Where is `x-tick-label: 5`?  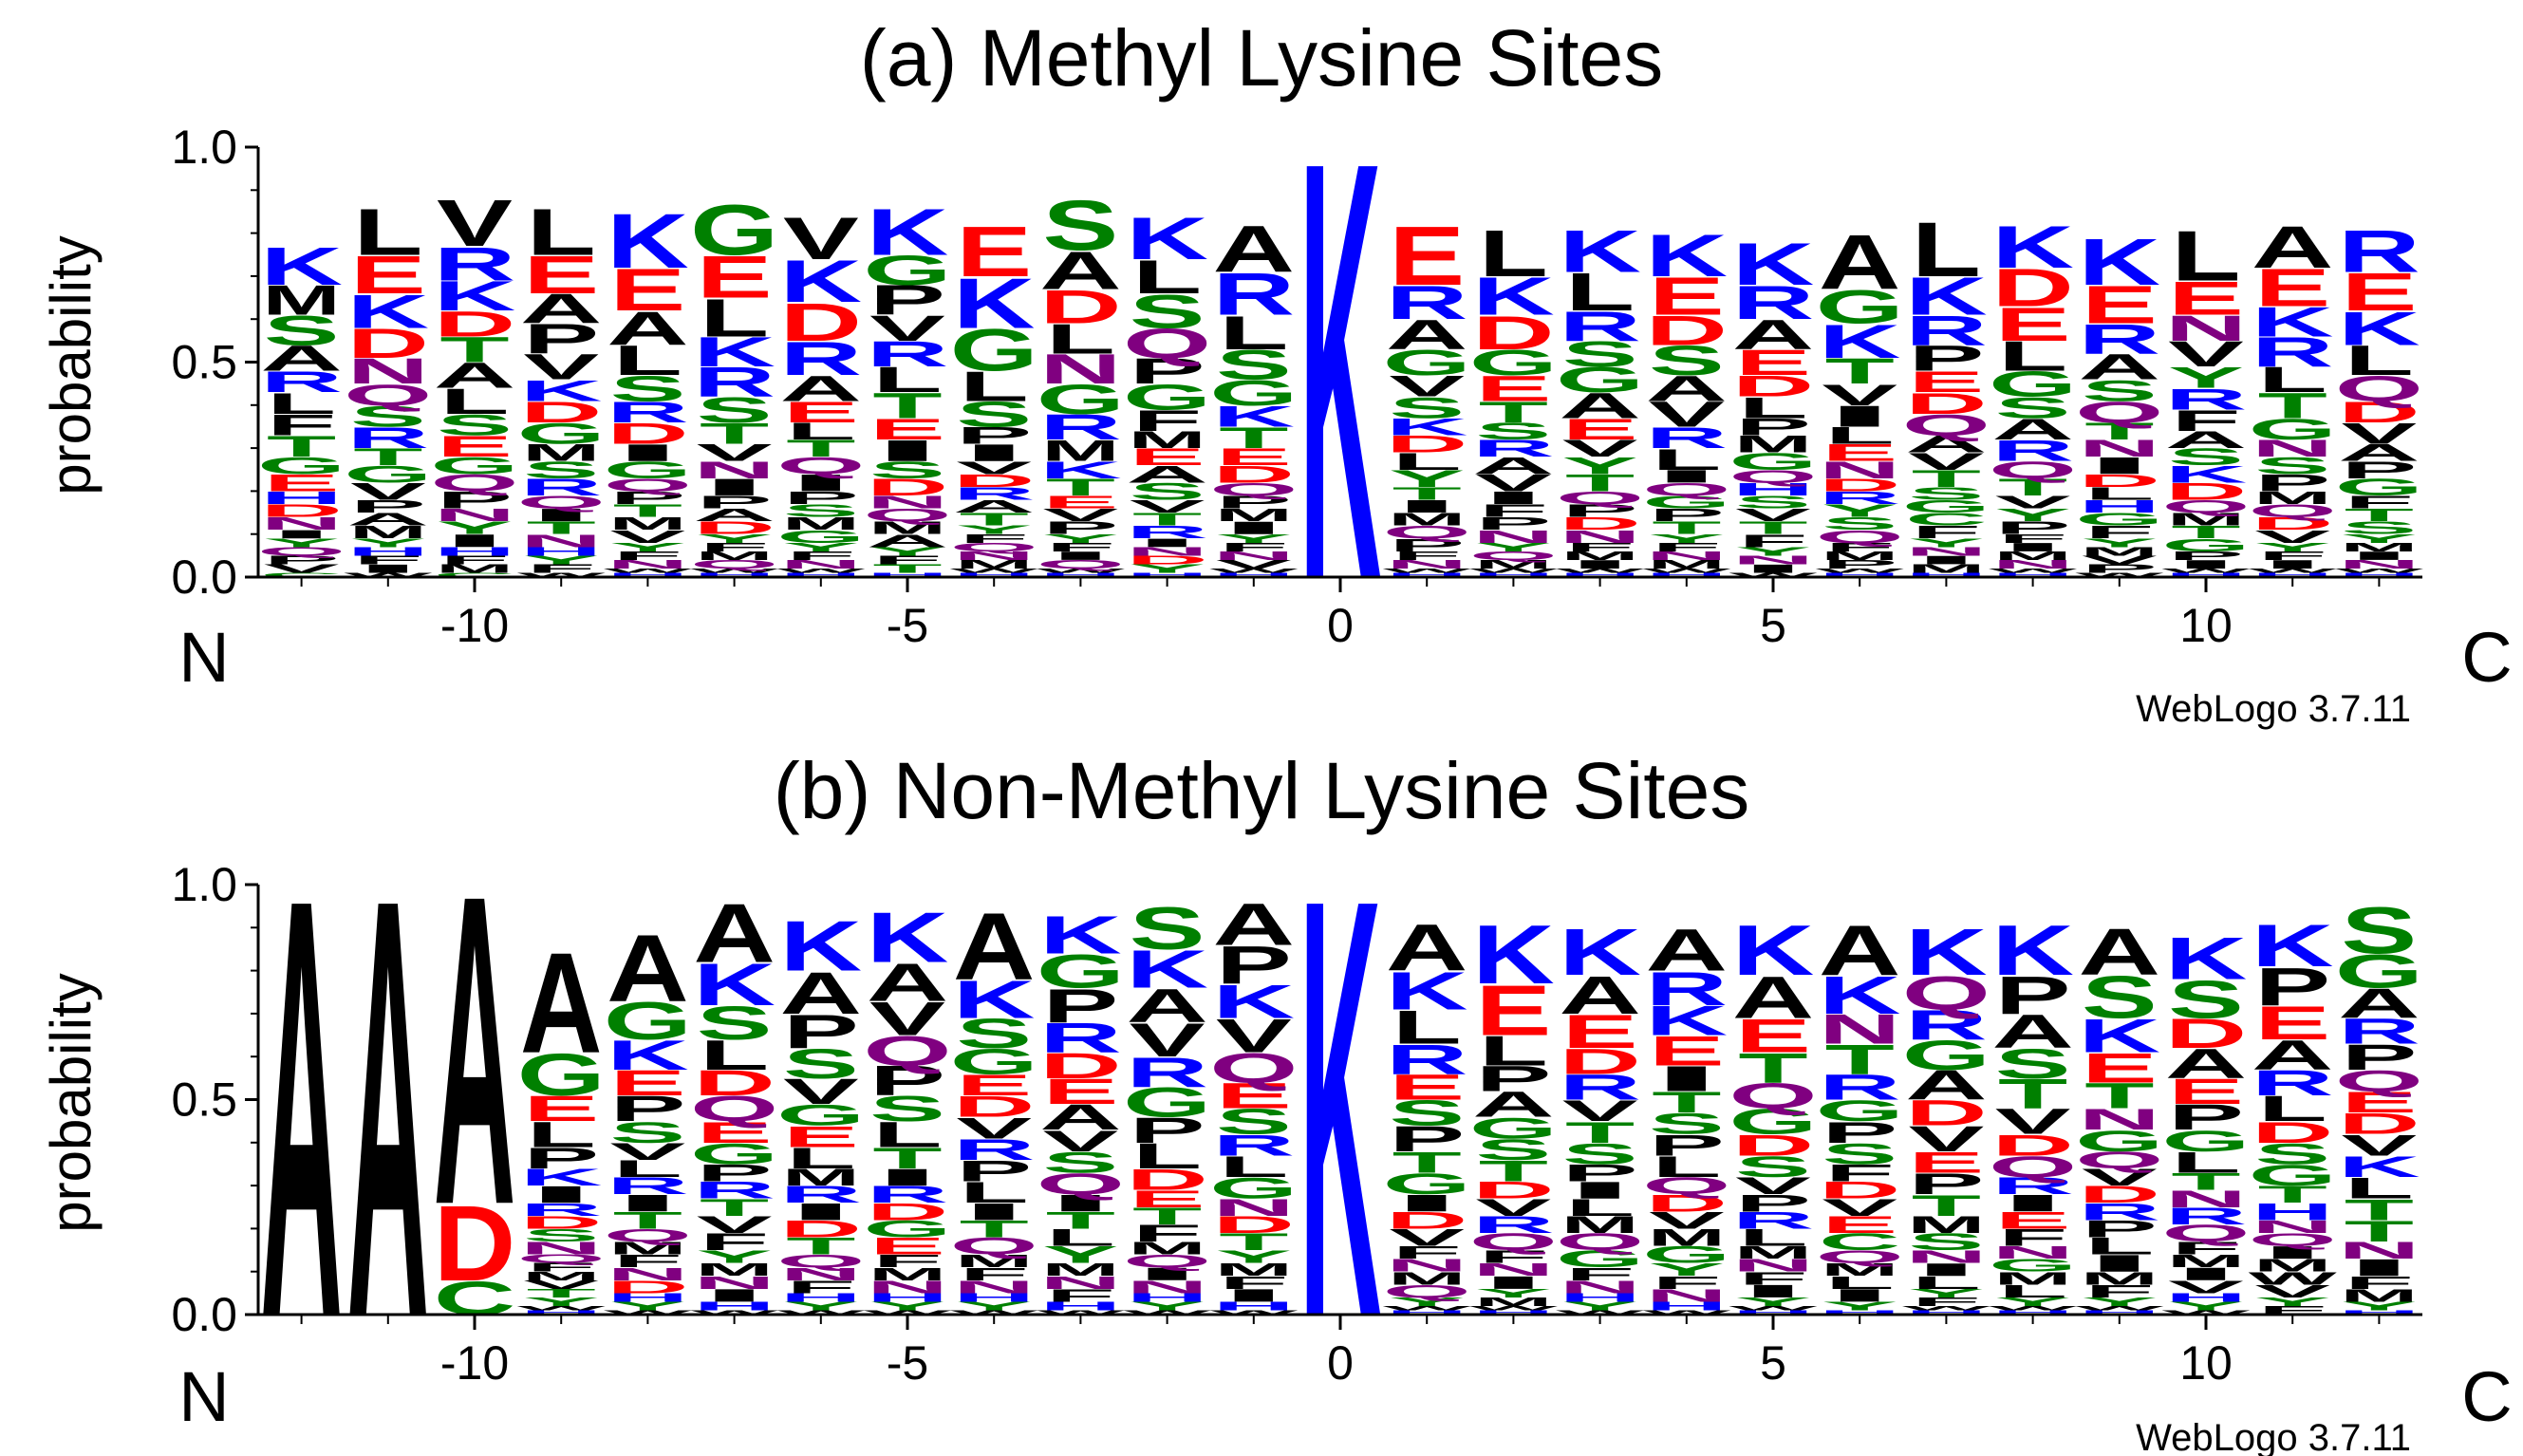 x-tick-label: 5 is located at coordinates (1773, 625).